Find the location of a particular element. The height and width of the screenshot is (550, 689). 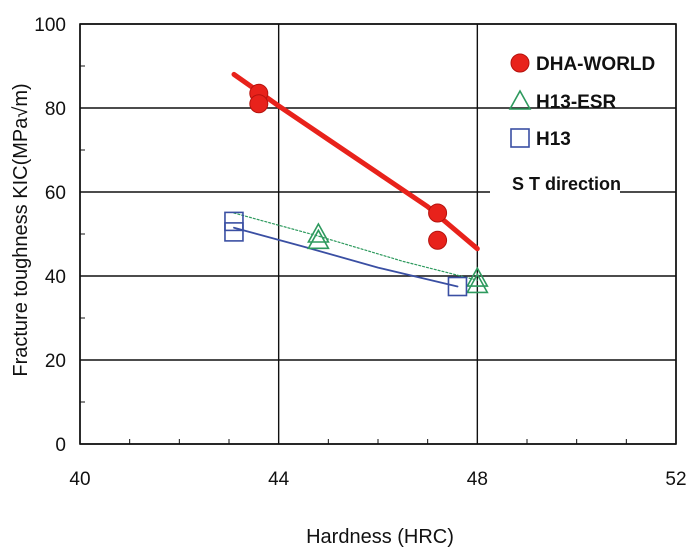

y-tick-label-1: 20 is located at coordinates (55, 361).